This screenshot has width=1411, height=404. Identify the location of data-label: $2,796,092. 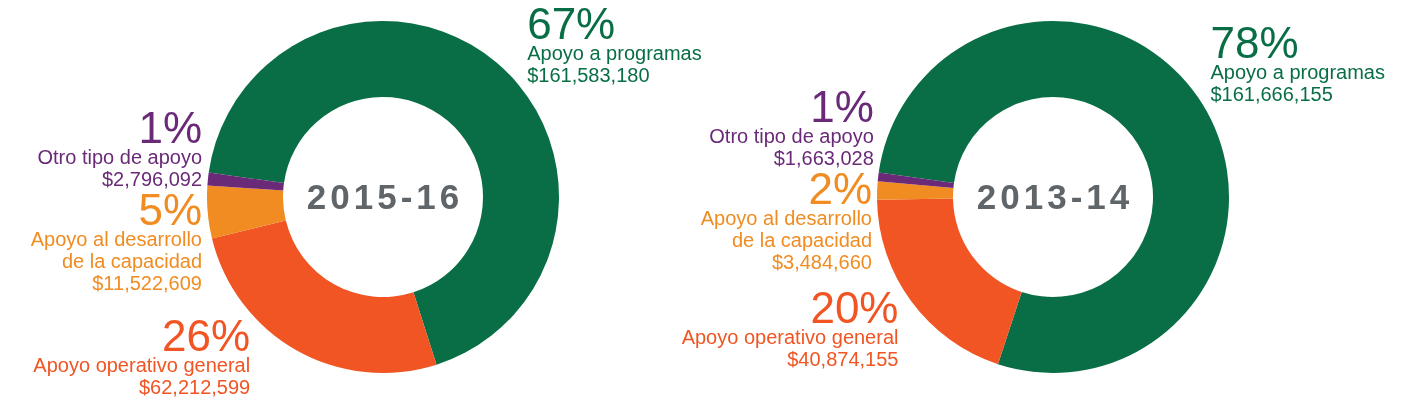
(152, 178).